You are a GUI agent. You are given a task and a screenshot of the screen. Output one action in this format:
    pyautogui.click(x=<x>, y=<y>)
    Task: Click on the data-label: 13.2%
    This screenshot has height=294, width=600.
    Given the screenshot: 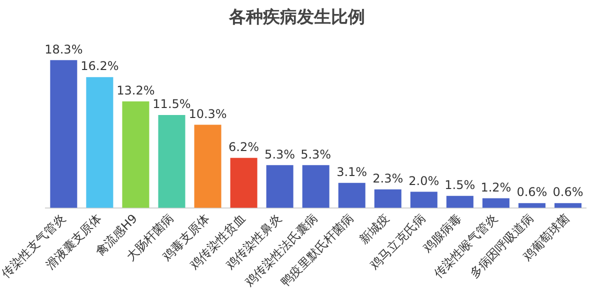 What is the action you would take?
    pyautogui.click(x=135, y=90)
    